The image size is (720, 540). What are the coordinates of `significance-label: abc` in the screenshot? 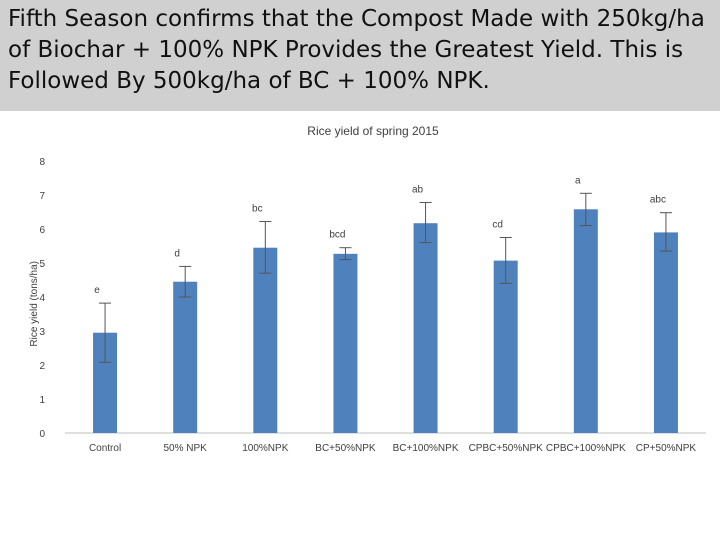 It's located at (658, 200).